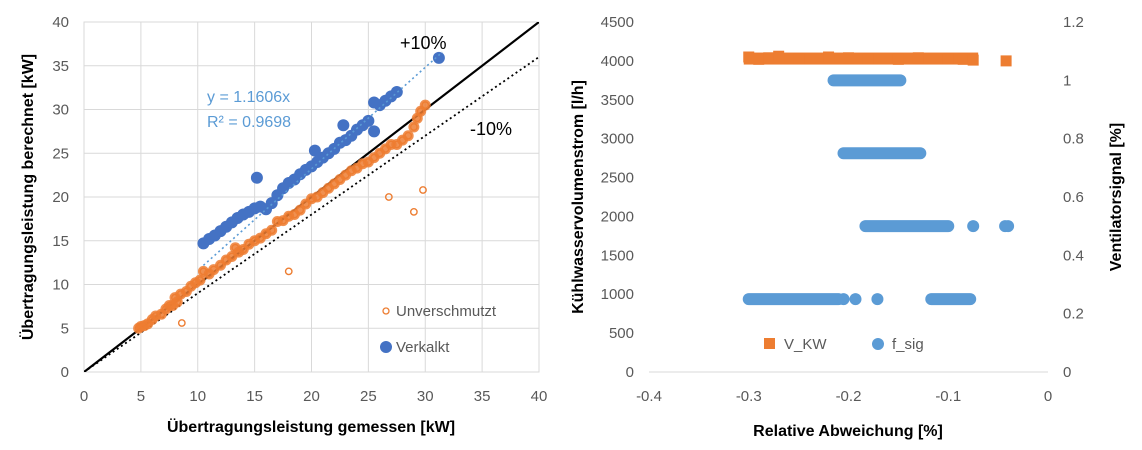 The width and height of the screenshot is (1142, 450). I want to click on right-x-tick-labels: -0.4 -0.3 -0.2 -0.1 0, so click(844, 396).